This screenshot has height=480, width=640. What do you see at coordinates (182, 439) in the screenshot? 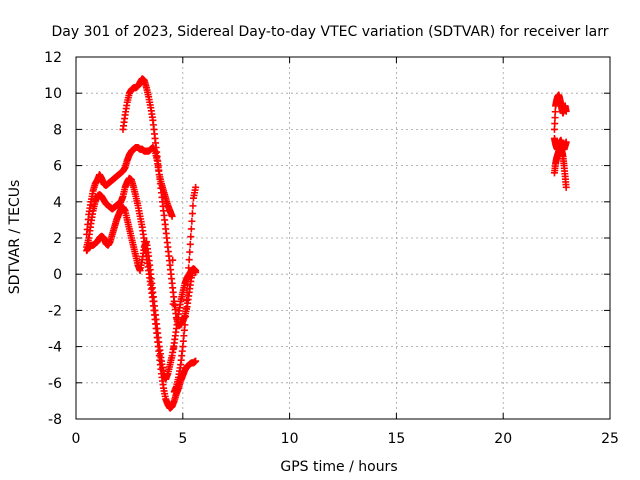
I see `x-tick-label: 5` at bounding box center [182, 439].